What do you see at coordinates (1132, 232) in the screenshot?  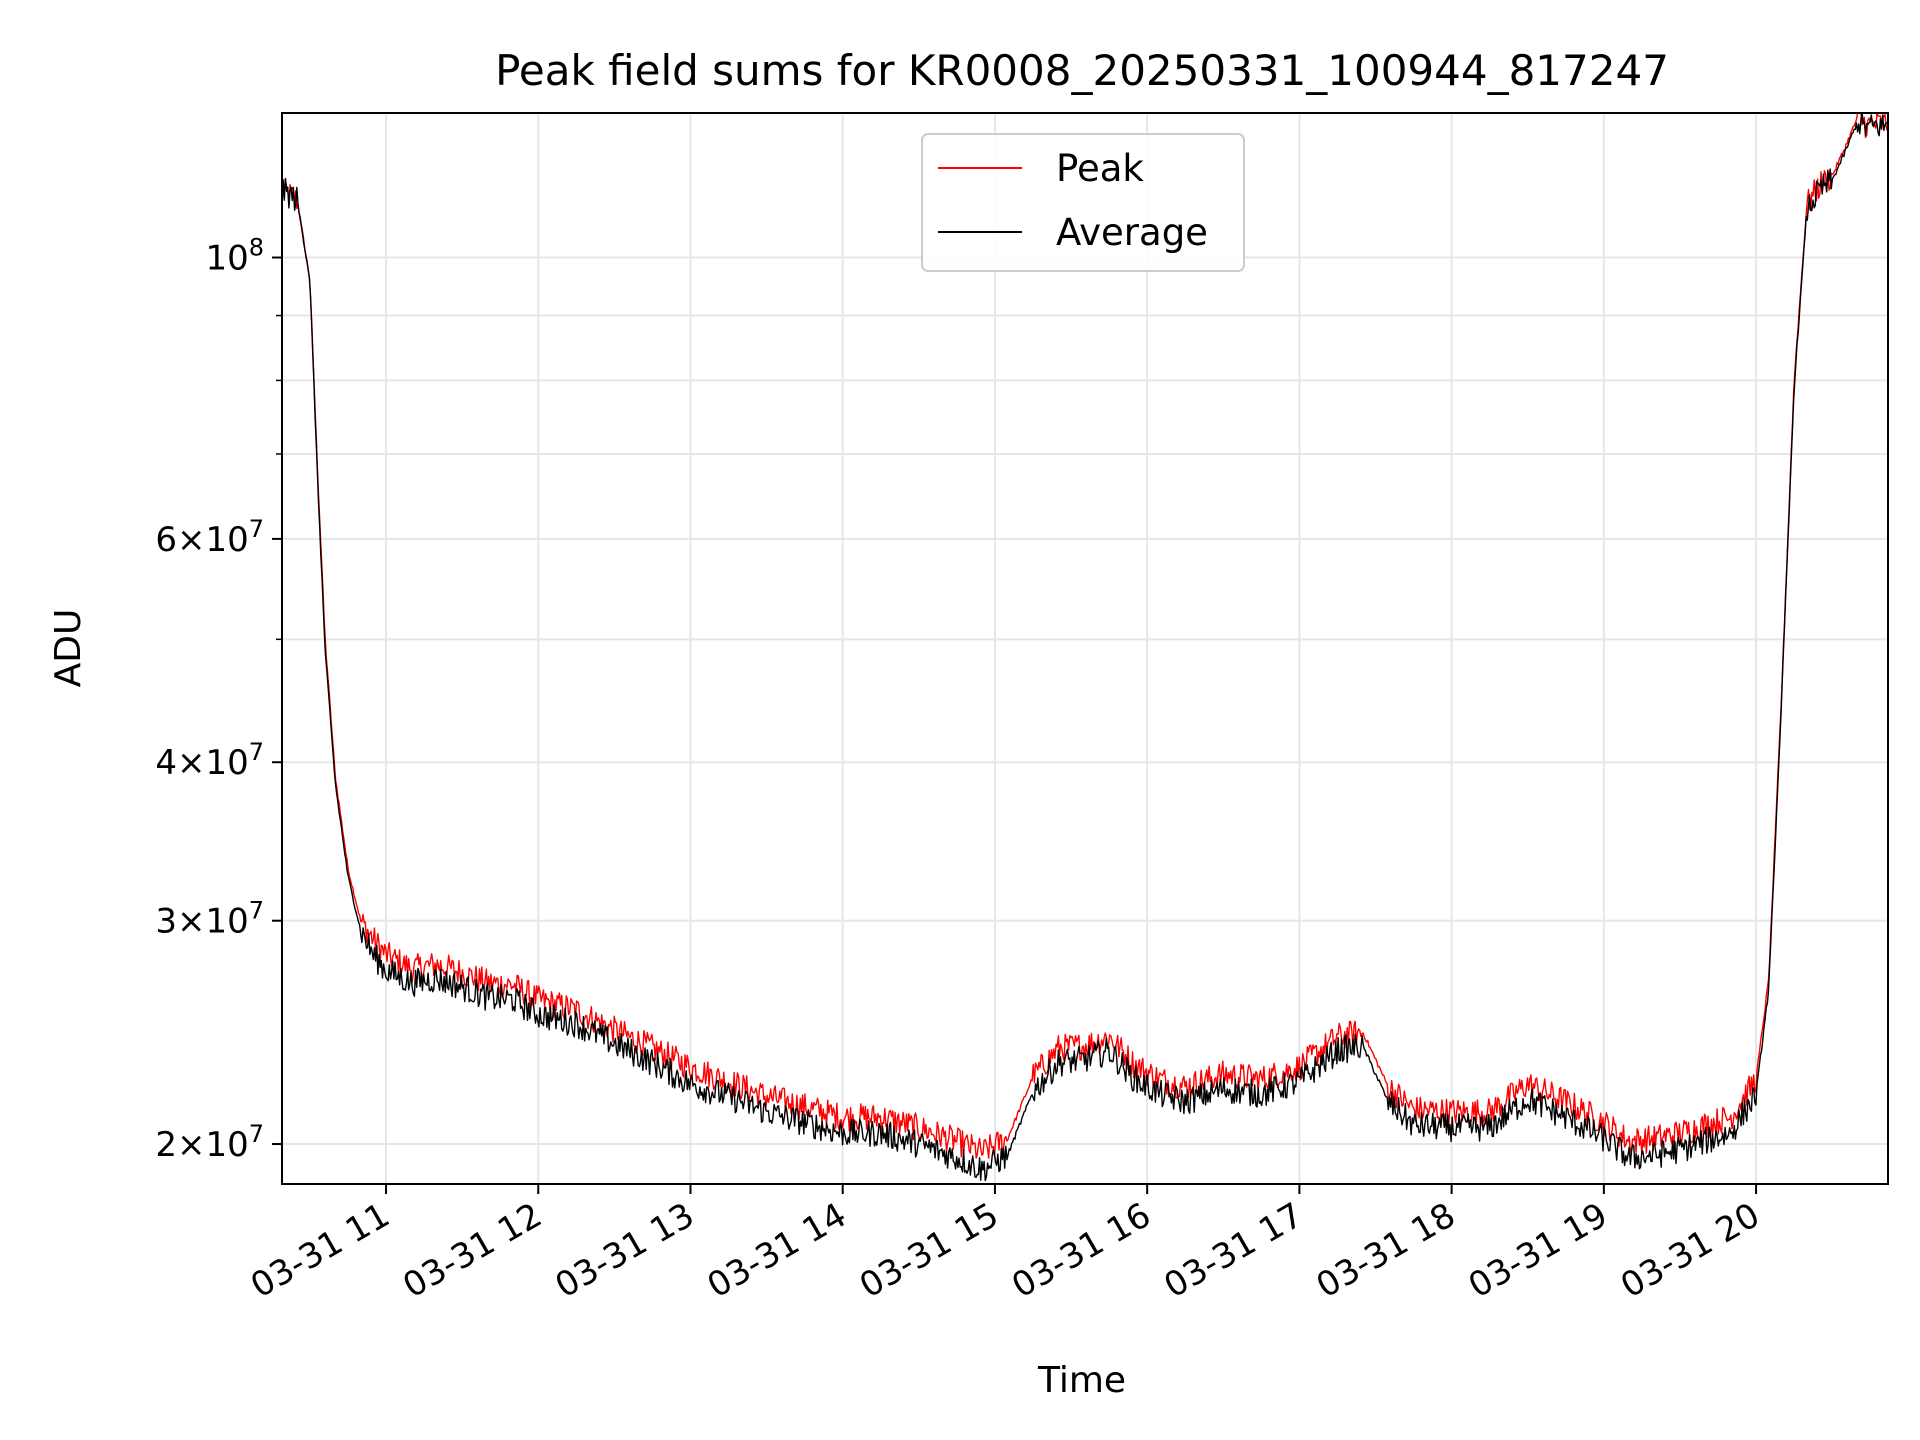 I see `legend-label-average: Average` at bounding box center [1132, 232].